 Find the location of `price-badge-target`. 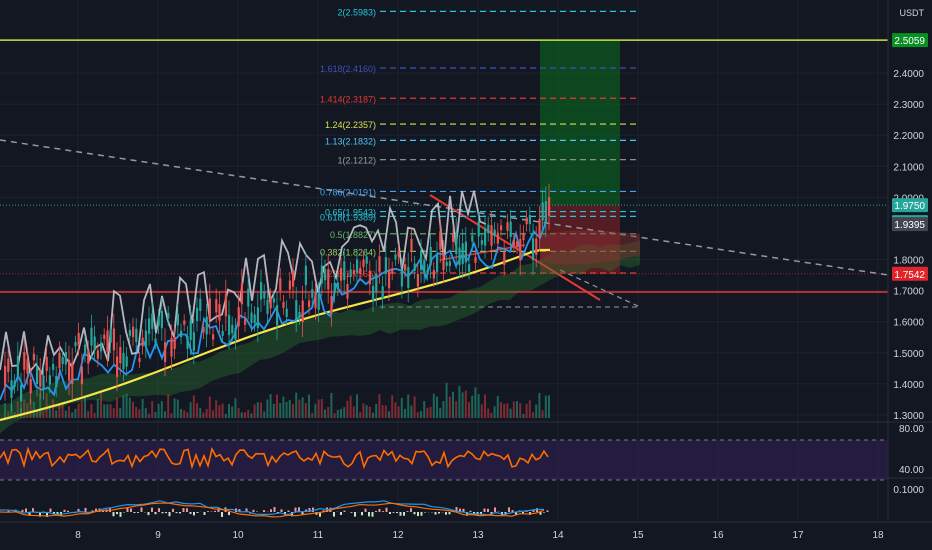

price-badge-target is located at coordinates (910, 40).